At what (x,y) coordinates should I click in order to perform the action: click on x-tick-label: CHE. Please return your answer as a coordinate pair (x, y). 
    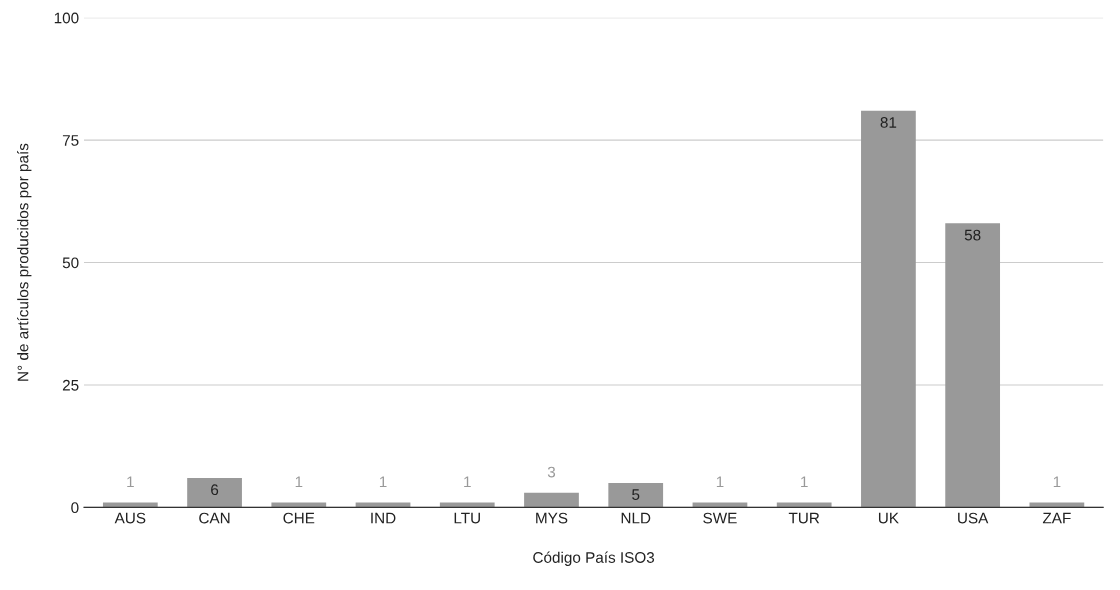
    Looking at the image, I should click on (299, 518).